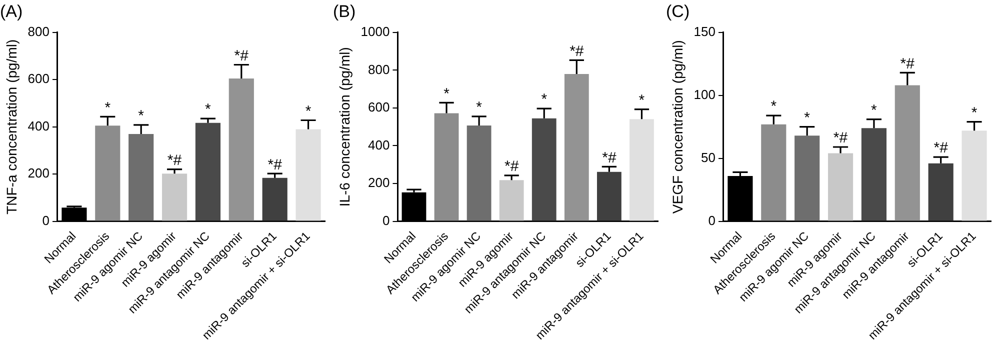 The height and width of the screenshot is (346, 1000). What do you see at coordinates (677, 127) in the screenshot?
I see `y-axis-title: VEGF concentration (pg/ml)` at bounding box center [677, 127].